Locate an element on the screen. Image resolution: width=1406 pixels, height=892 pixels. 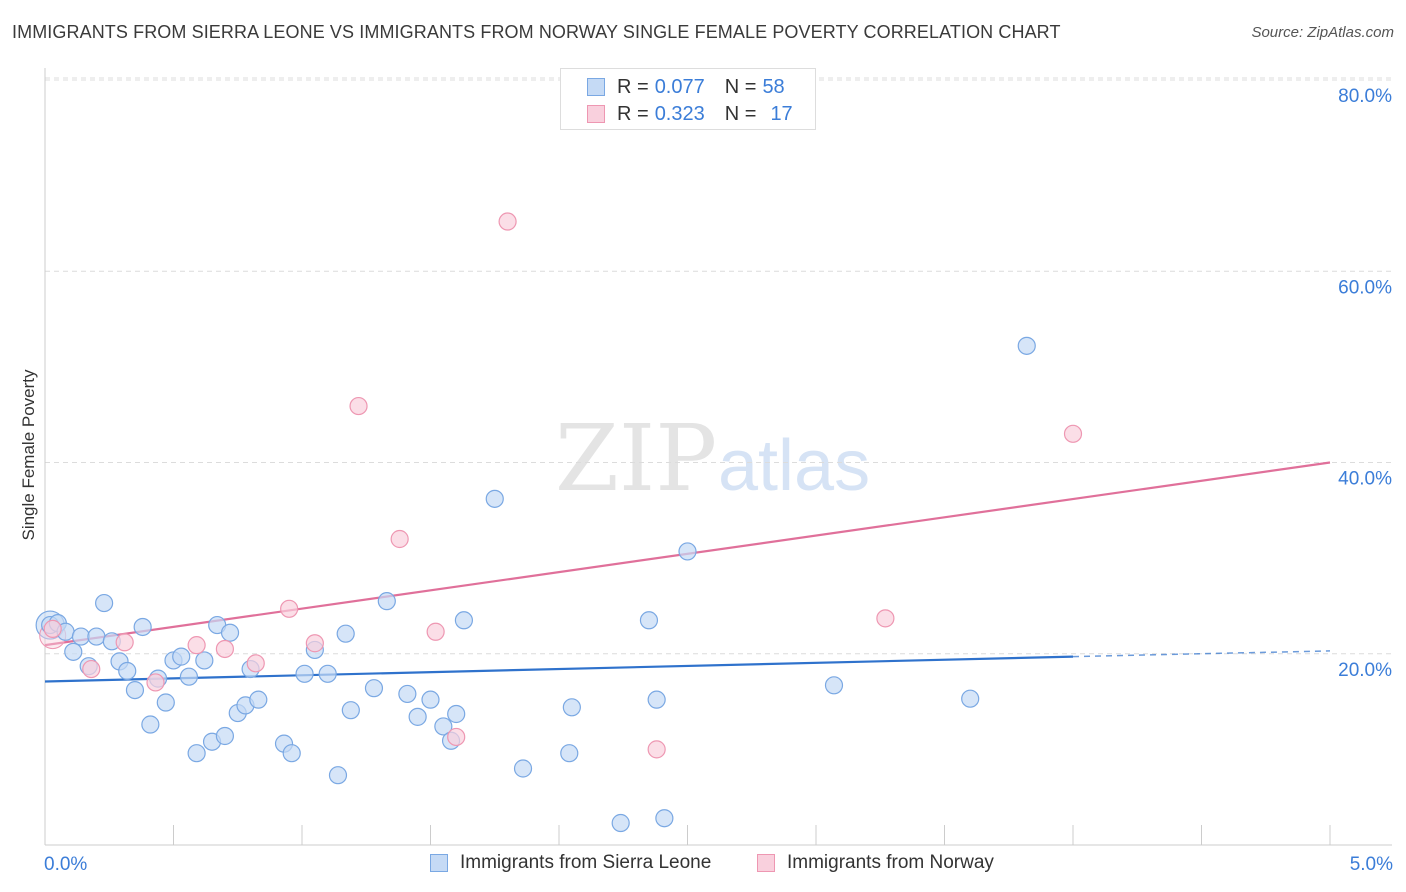
watermark-atlas: atlas is located at coordinates (794, 466).